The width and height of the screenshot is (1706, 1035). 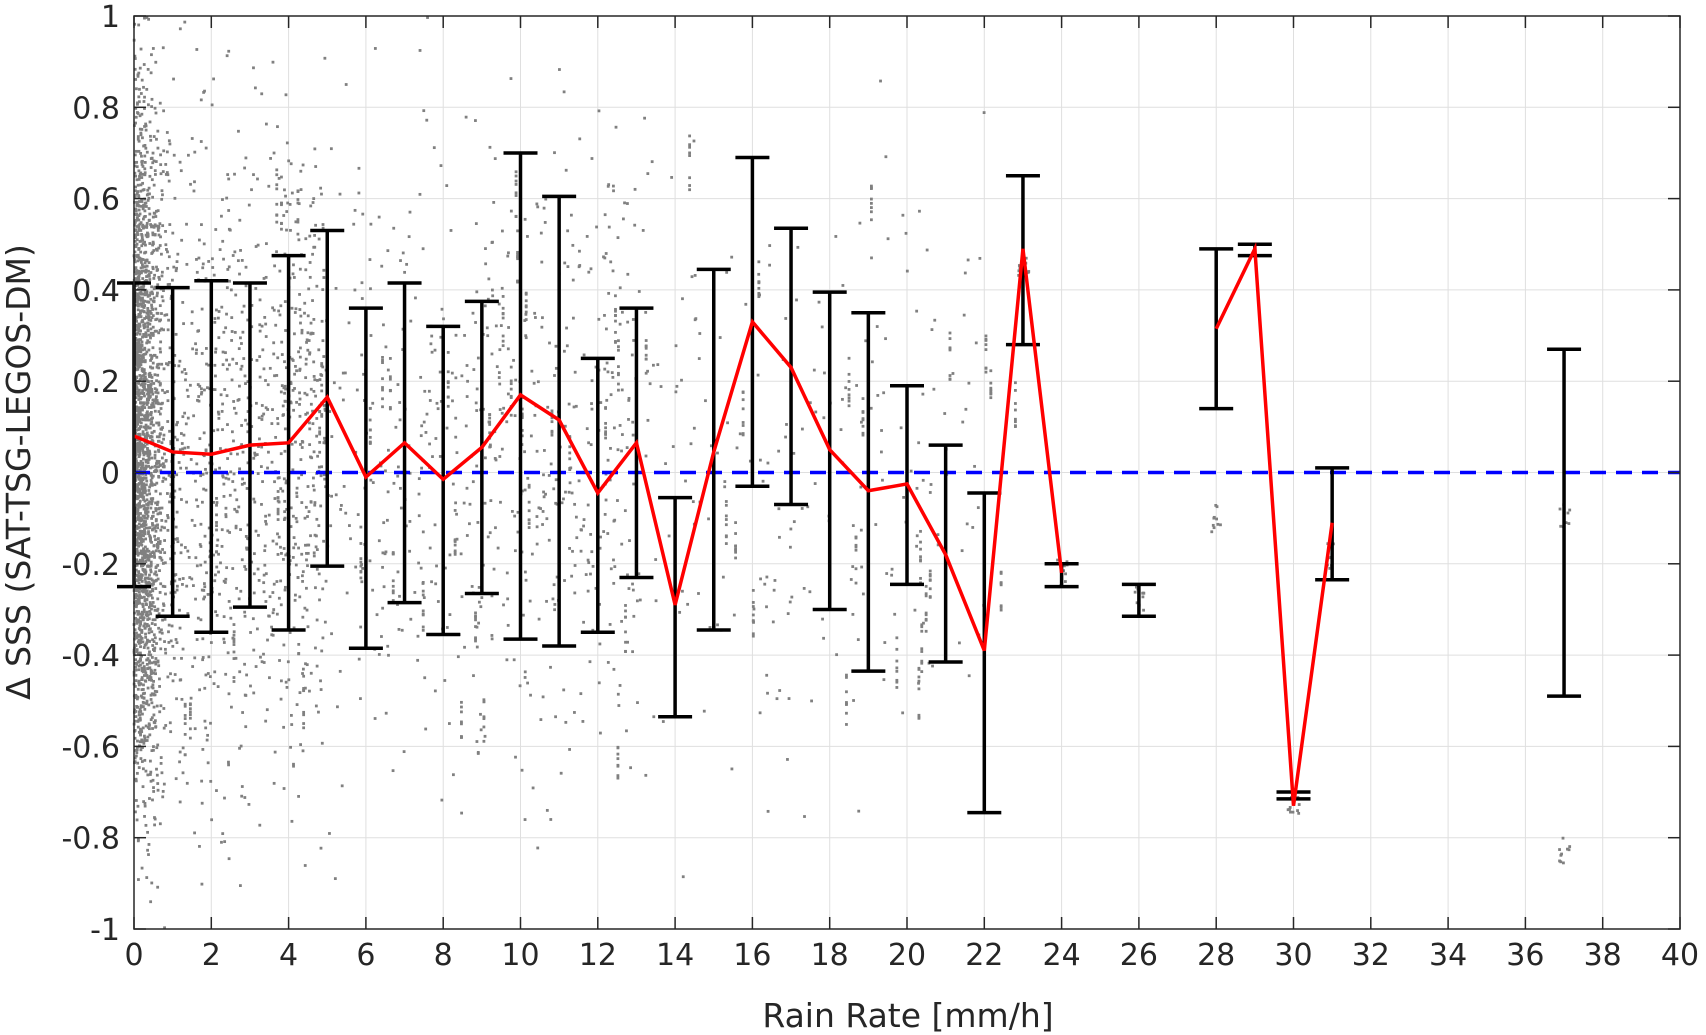 I want to click on x-tick-label: 32, so click(x=1371, y=955).